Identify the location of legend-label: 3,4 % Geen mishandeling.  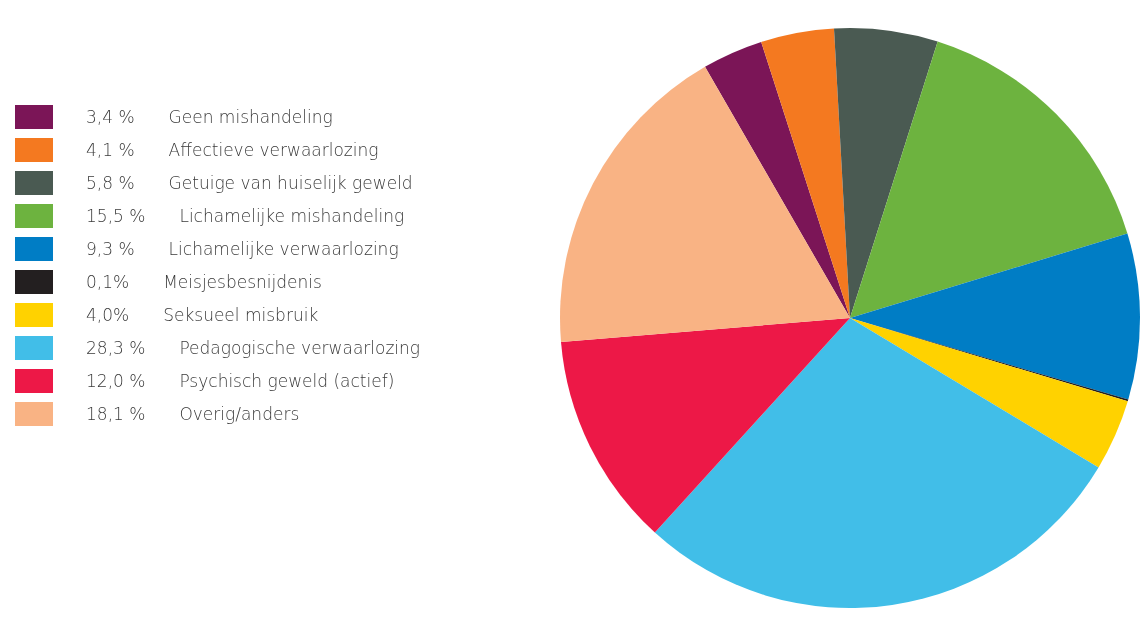
(209, 117).